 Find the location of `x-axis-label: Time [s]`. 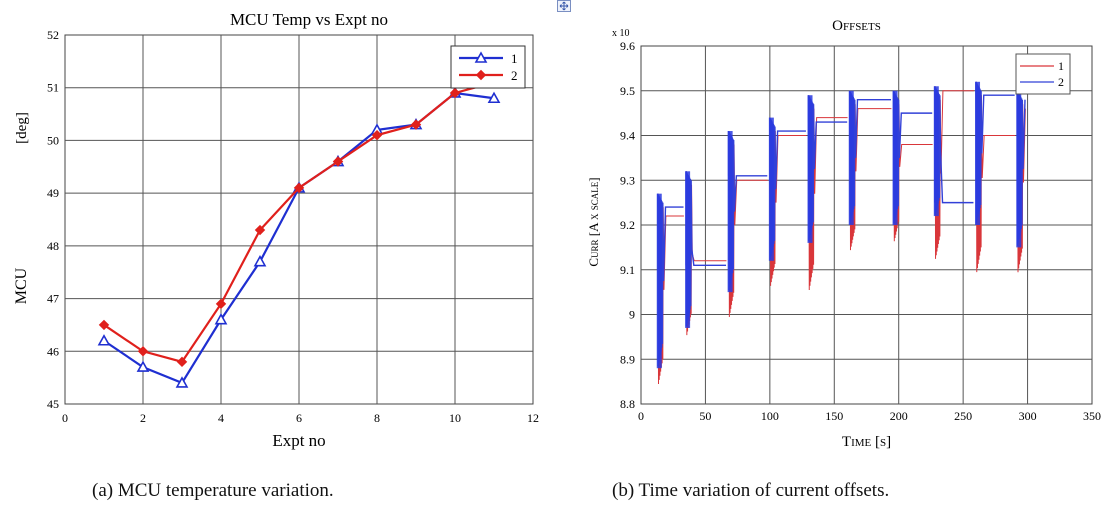

x-axis-label: Time [s] is located at coordinates (866, 442).